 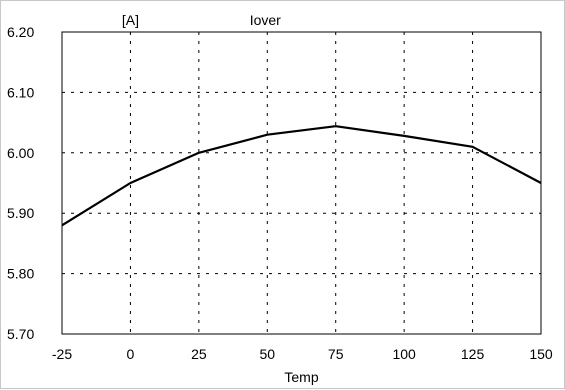 What do you see at coordinates (20, 92) in the screenshot?
I see `y-tick-label: 6.10` at bounding box center [20, 92].